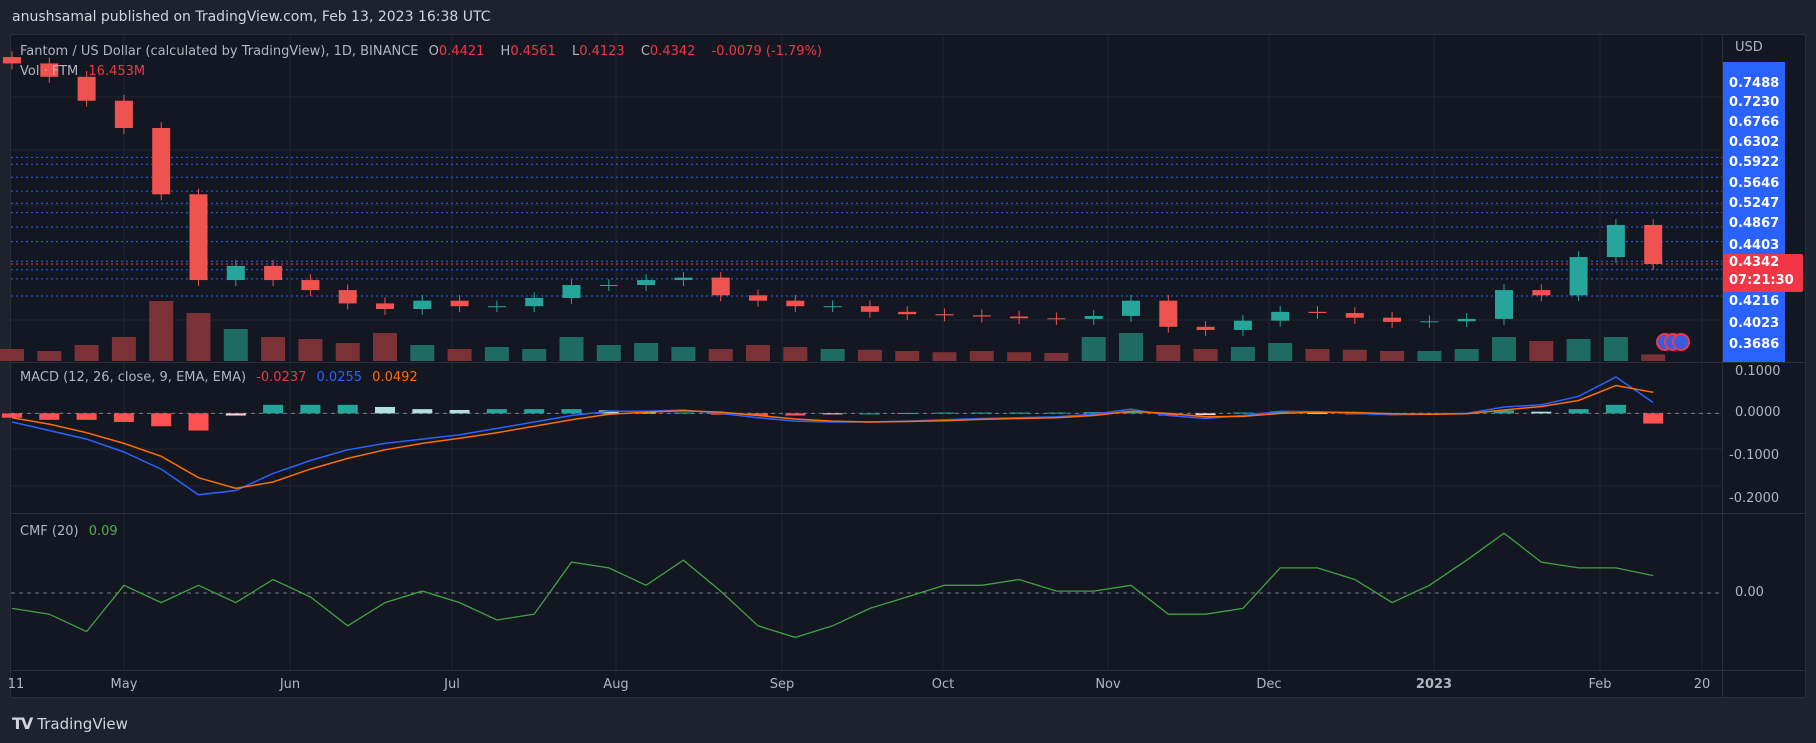  What do you see at coordinates (339, 377) in the screenshot?
I see `macd-line-value: 0.0255` at bounding box center [339, 377].